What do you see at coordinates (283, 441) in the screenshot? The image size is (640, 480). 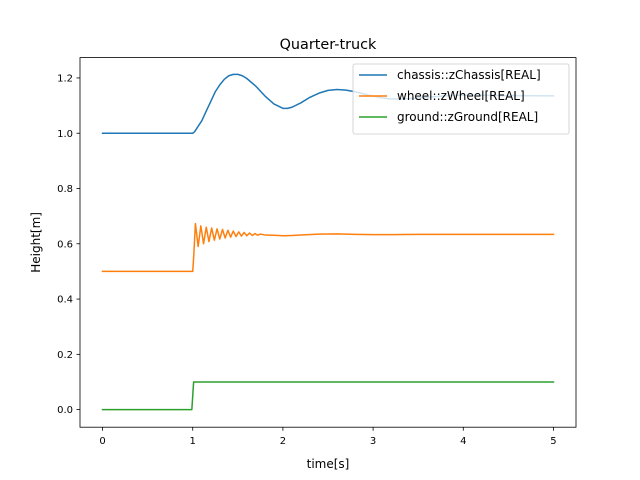 I see `x-tick-label: 2` at bounding box center [283, 441].